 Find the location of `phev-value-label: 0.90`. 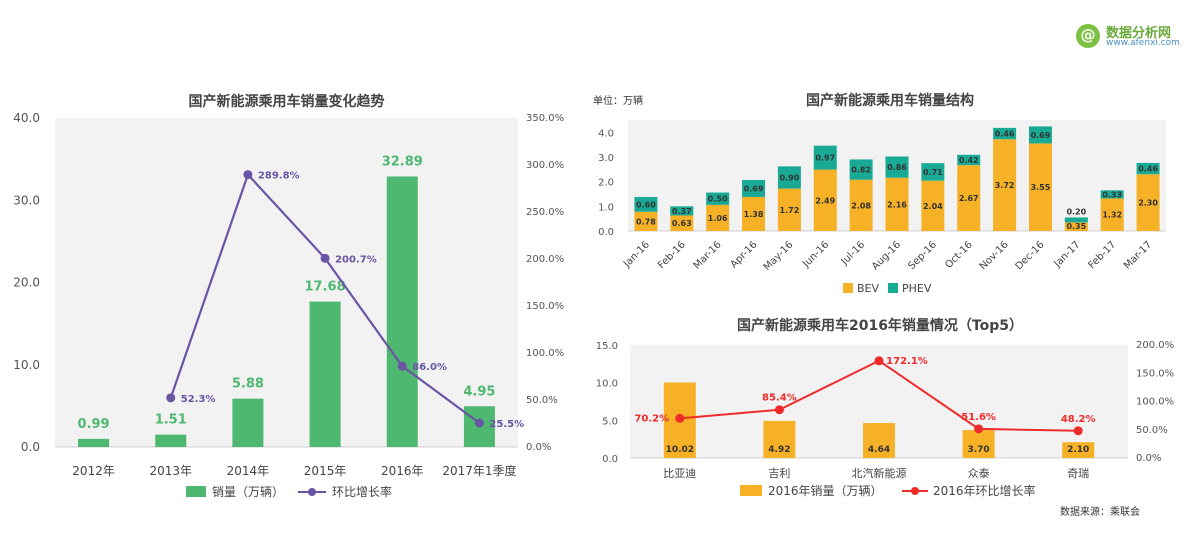

phev-value-label: 0.90 is located at coordinates (790, 177).